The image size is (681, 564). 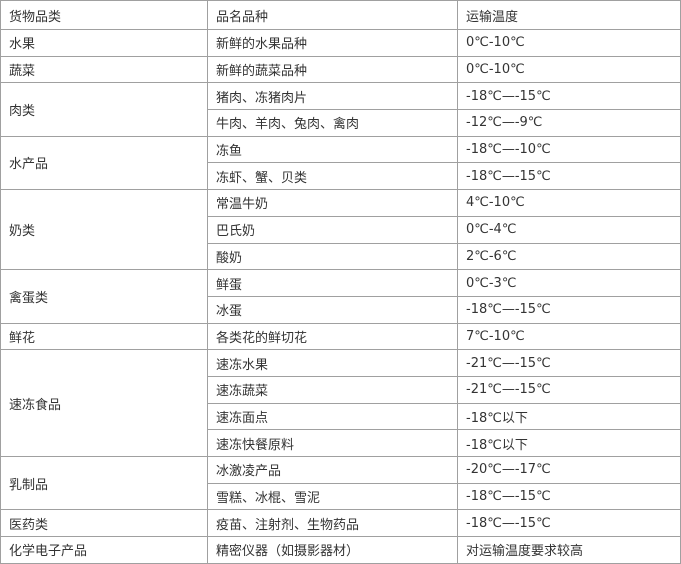 What do you see at coordinates (104, 523) in the screenshot?
I see `category-cell: 医药类` at bounding box center [104, 523].